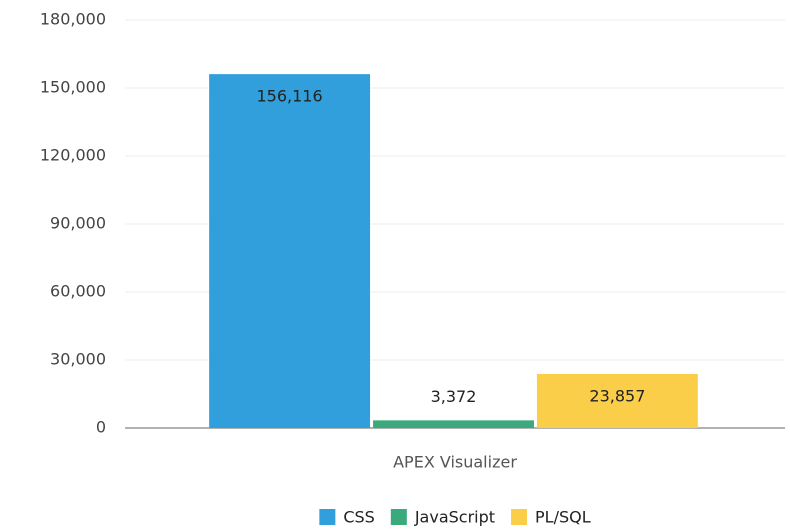 This screenshot has width=790, height=530. Describe the element at coordinates (358, 517) in the screenshot. I see `legend-label: CSS` at that location.